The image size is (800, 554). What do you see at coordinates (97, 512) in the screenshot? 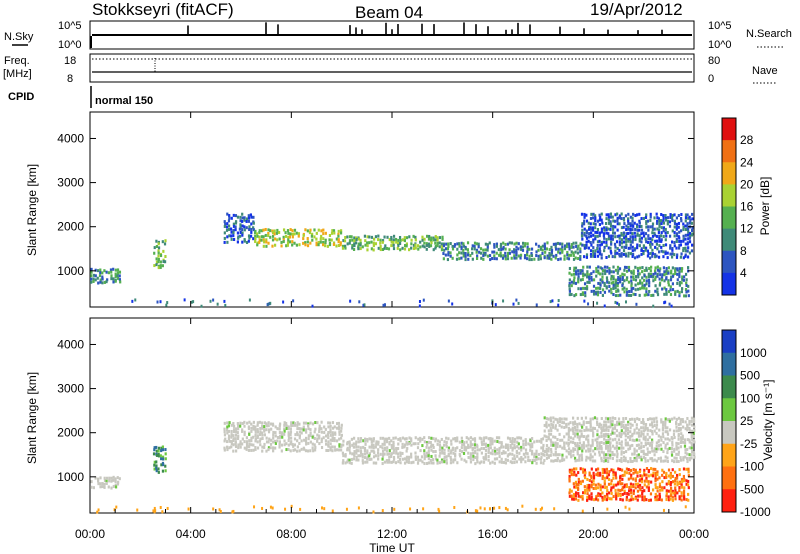
I see `velocity-near-echo` at bounding box center [97, 512].